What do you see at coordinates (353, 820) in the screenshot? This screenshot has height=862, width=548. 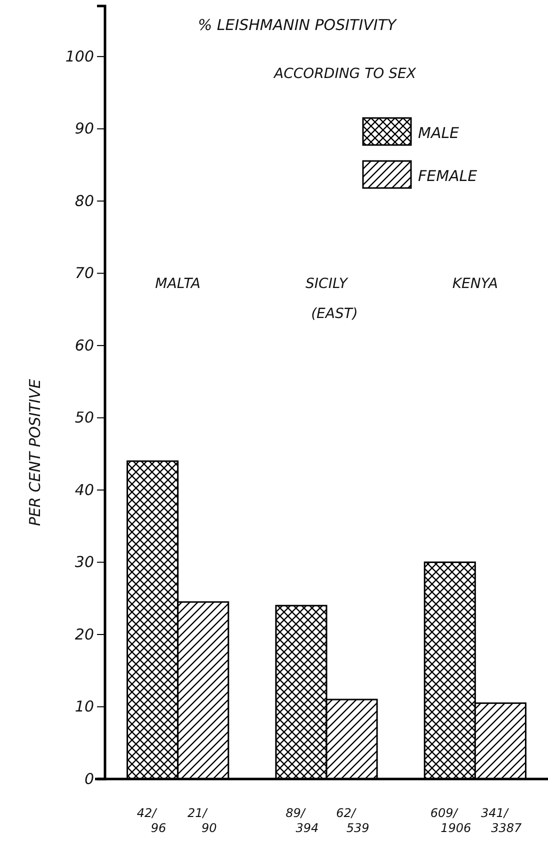 I see `data-label: 62/539` at bounding box center [353, 820].